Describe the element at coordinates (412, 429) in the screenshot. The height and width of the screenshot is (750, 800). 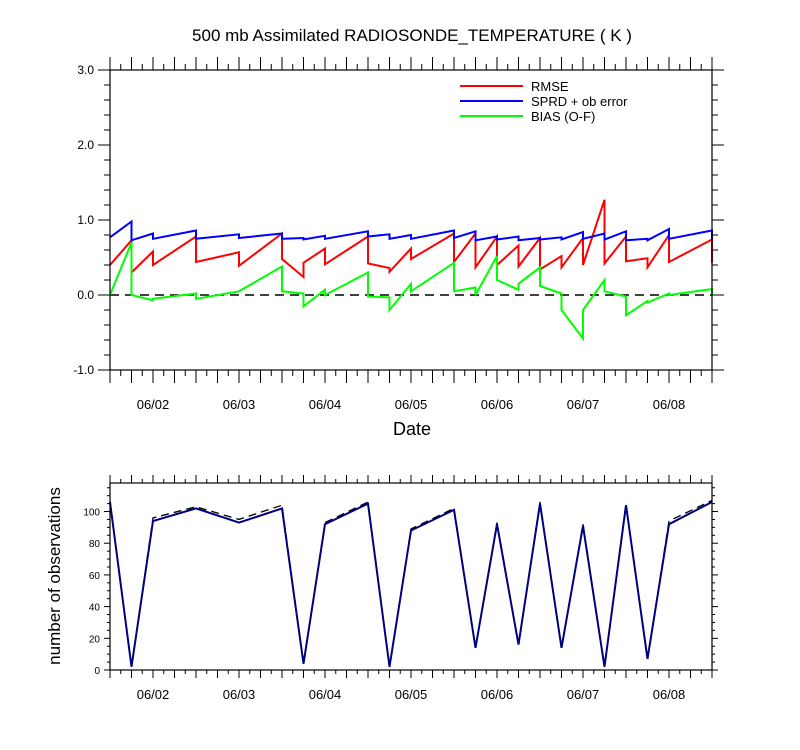
I see `x-axis-label: Date` at that location.